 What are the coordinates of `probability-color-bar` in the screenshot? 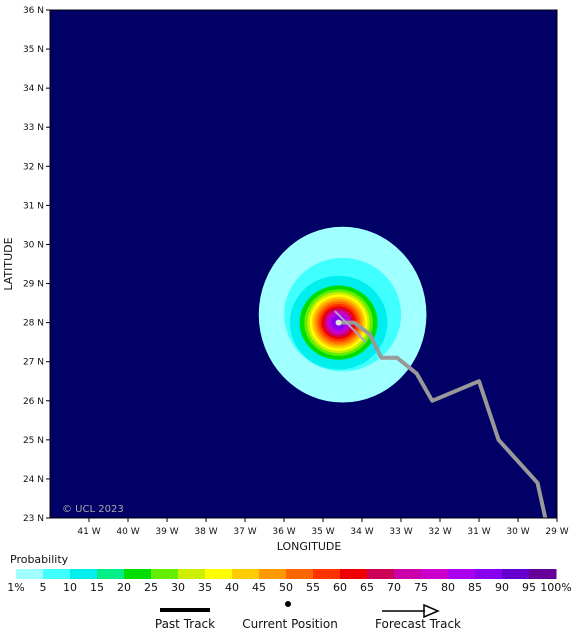 It's located at (286, 574).